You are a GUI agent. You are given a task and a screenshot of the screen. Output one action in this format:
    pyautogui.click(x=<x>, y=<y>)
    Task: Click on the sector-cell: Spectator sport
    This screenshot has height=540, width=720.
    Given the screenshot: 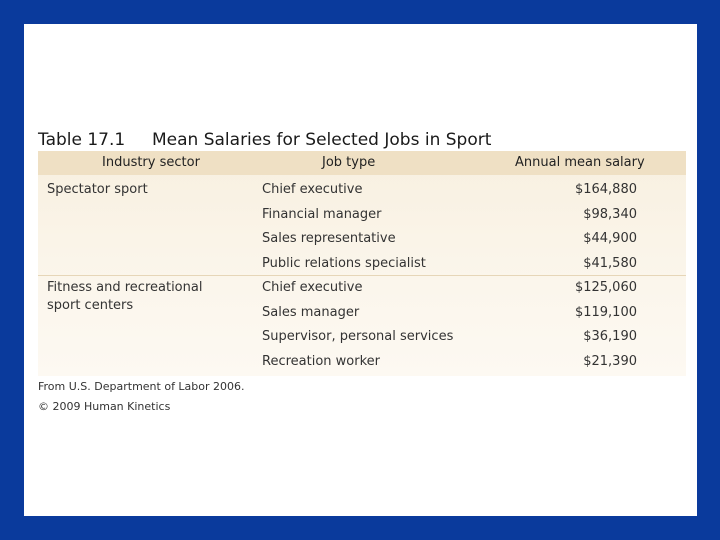 What is the action you would take?
    pyautogui.click(x=97, y=189)
    